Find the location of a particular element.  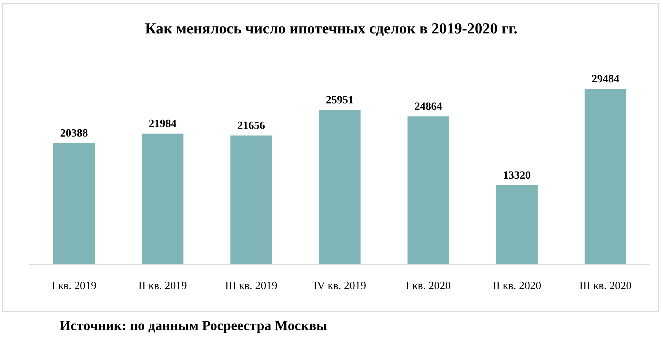

data-label: 29484 is located at coordinates (606, 79).